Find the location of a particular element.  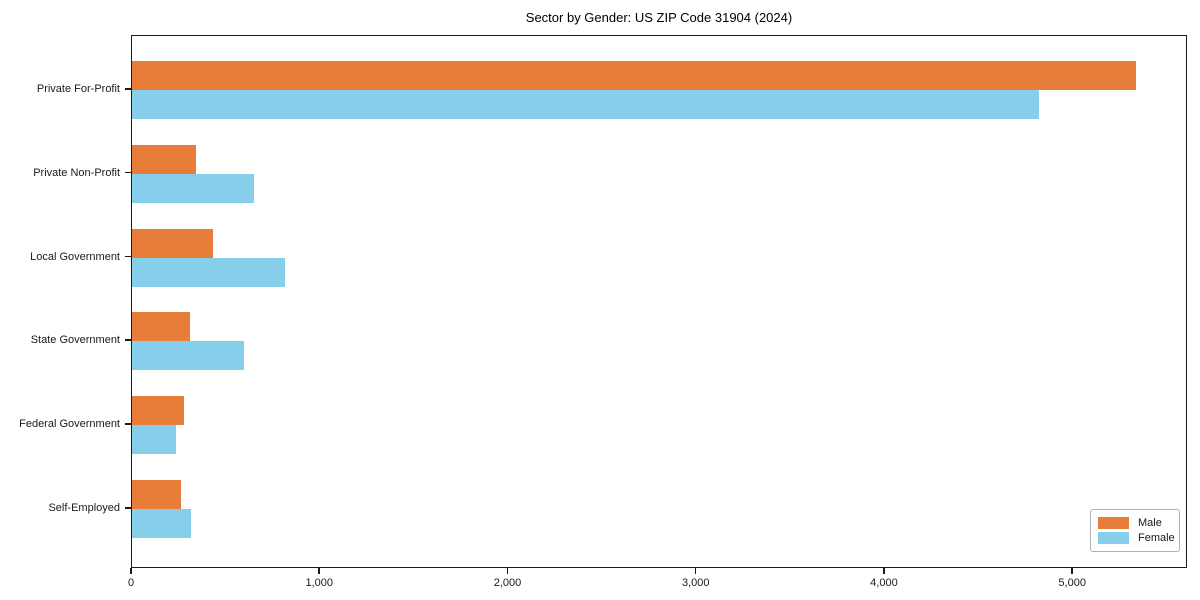

legend-item-male: Male is located at coordinates (1135, 522).